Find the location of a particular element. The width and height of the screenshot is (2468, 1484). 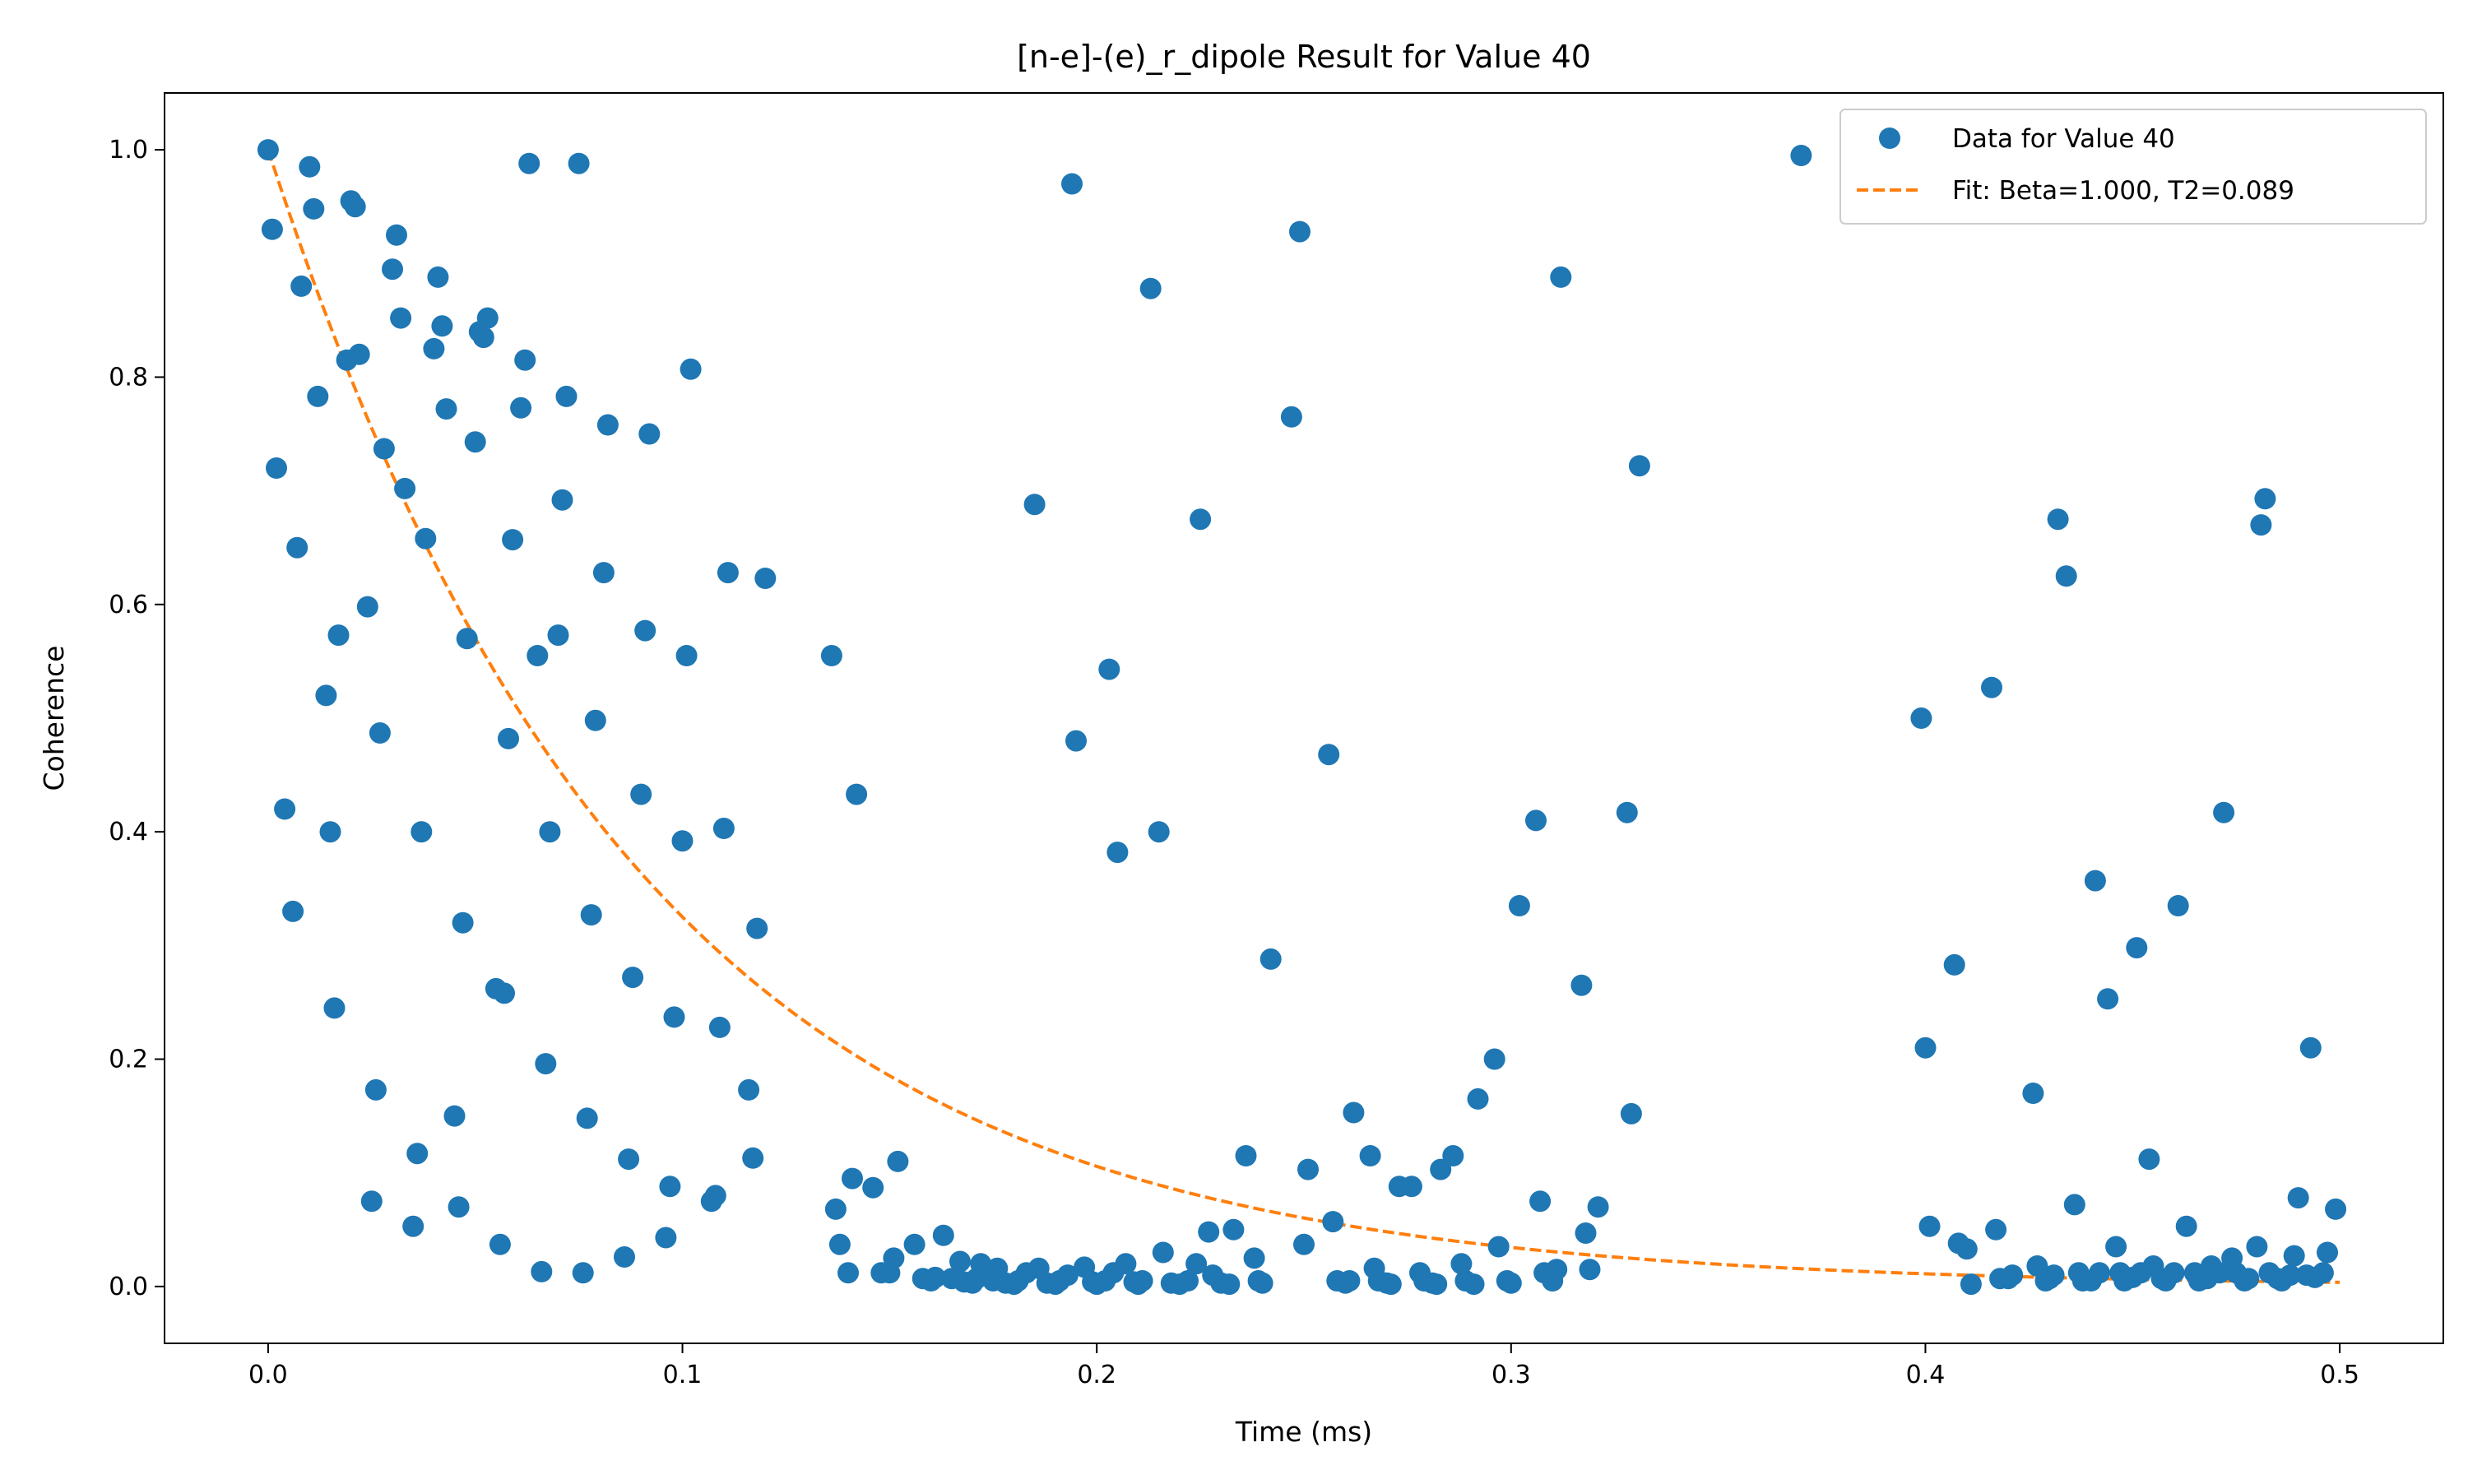

x-tick-label: 0.0 is located at coordinates (268, 1375).